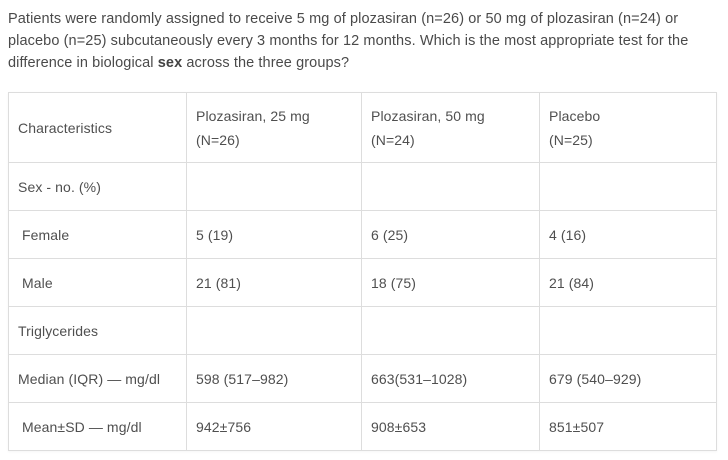  I want to click on cell-value: 908±653, so click(450, 426).